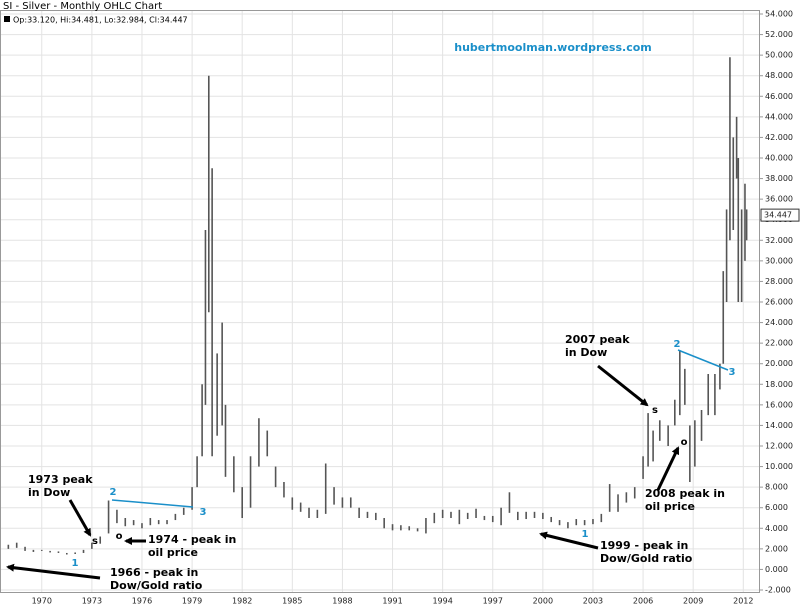 The image size is (800, 607). Describe the element at coordinates (776, 507) in the screenshot. I see `y-tick-label: 6.000` at that location.